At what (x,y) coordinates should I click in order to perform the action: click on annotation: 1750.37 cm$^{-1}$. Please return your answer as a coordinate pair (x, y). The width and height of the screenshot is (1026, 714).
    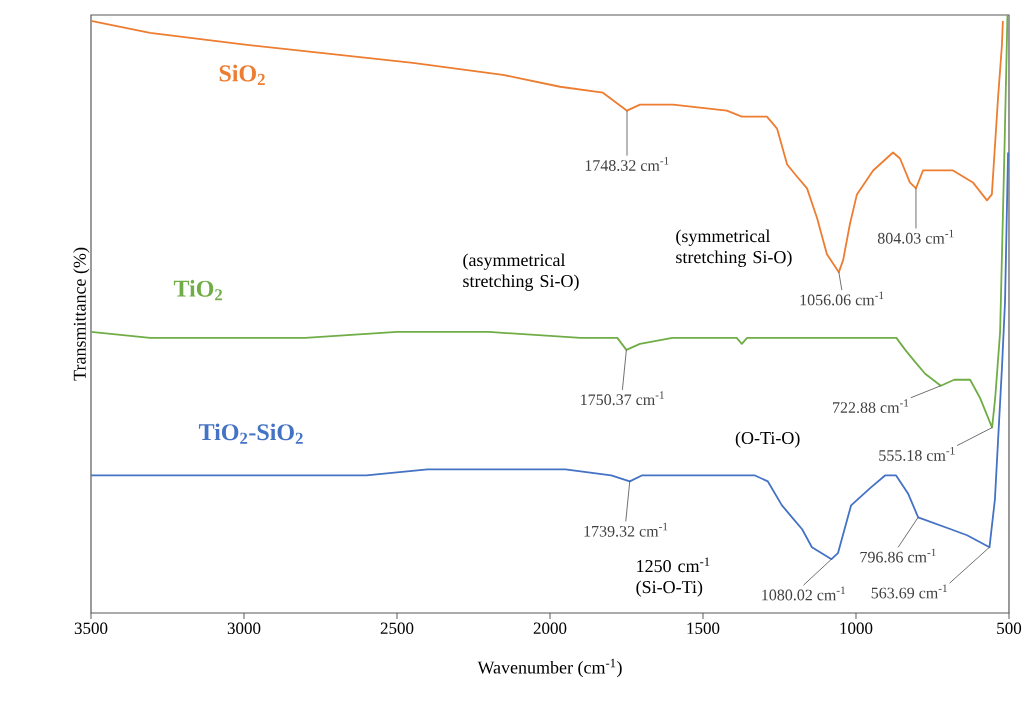
    Looking at the image, I should click on (622, 398).